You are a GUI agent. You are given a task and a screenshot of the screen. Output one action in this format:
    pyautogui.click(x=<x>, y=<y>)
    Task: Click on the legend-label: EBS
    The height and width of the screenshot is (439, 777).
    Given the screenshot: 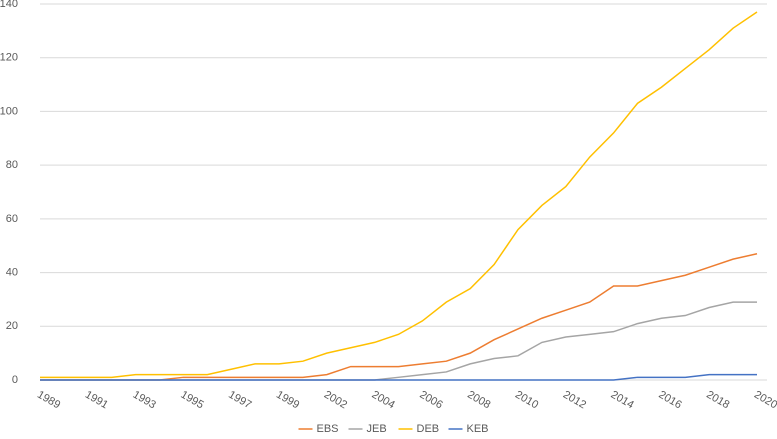 What is the action you would take?
    pyautogui.click(x=328, y=428)
    